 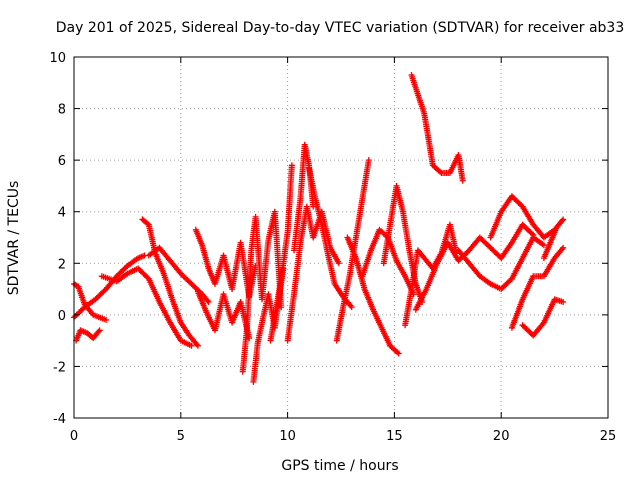 I want to click on y-tick-label: 4, so click(x=62, y=213).